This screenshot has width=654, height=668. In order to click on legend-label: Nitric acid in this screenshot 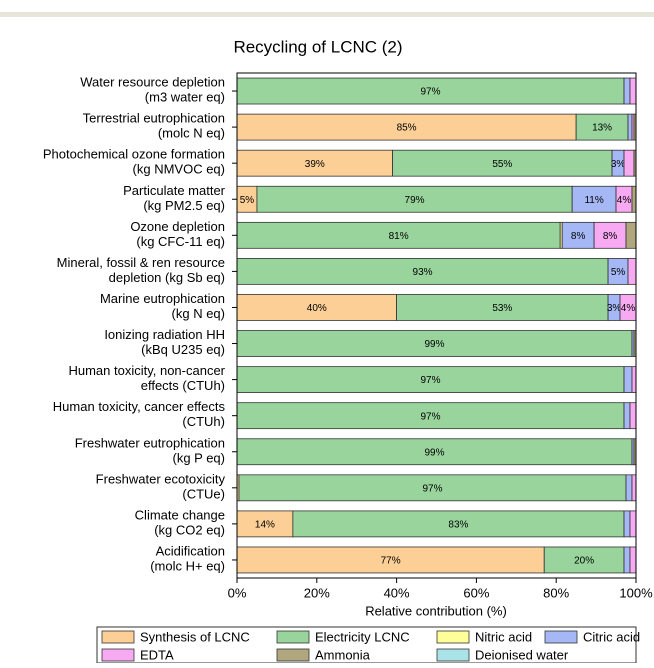, I will do `click(503, 636)`.